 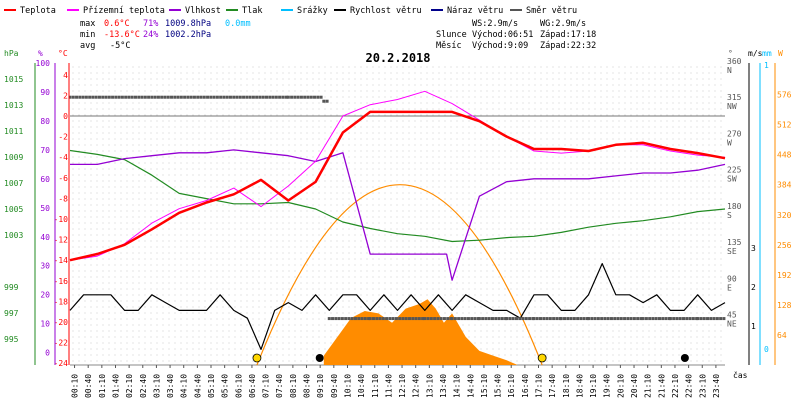 I want to click on tick-x: 23:10, so click(x=702, y=386).